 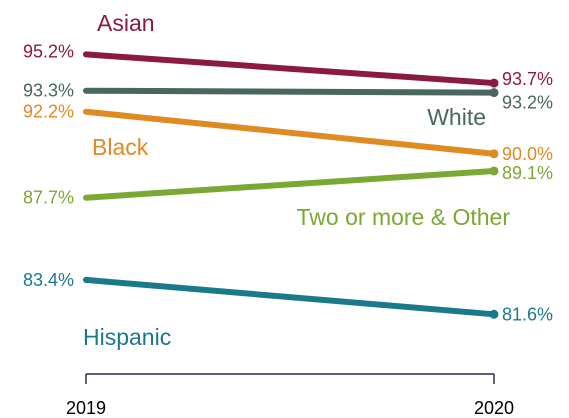 What do you see at coordinates (527, 79) in the screenshot?
I see `value-label-2020-asian: 93.7%` at bounding box center [527, 79].